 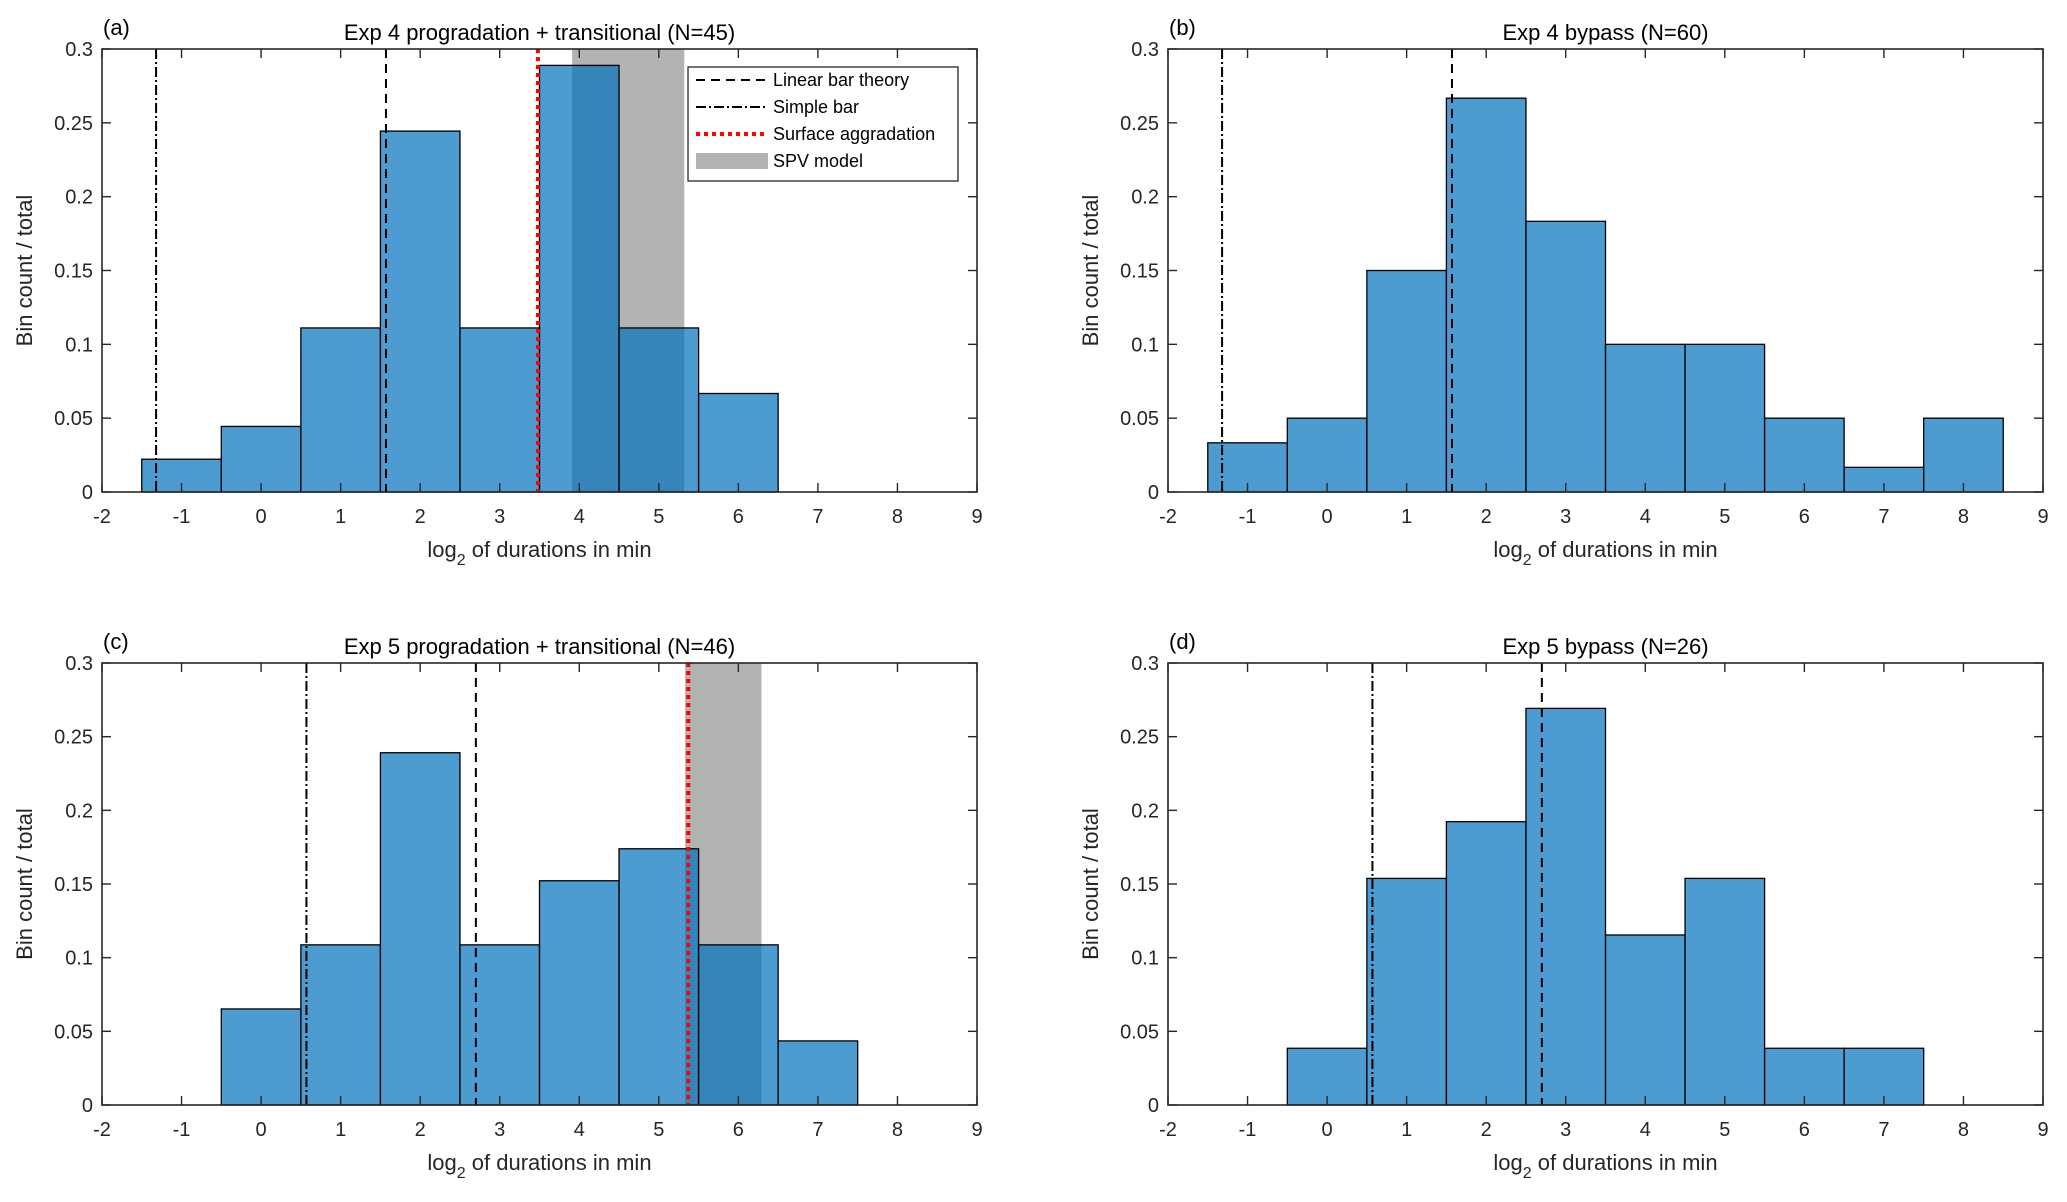 What do you see at coordinates (854, 134) in the screenshot?
I see `legend-entry-label: Surface aggradation` at bounding box center [854, 134].